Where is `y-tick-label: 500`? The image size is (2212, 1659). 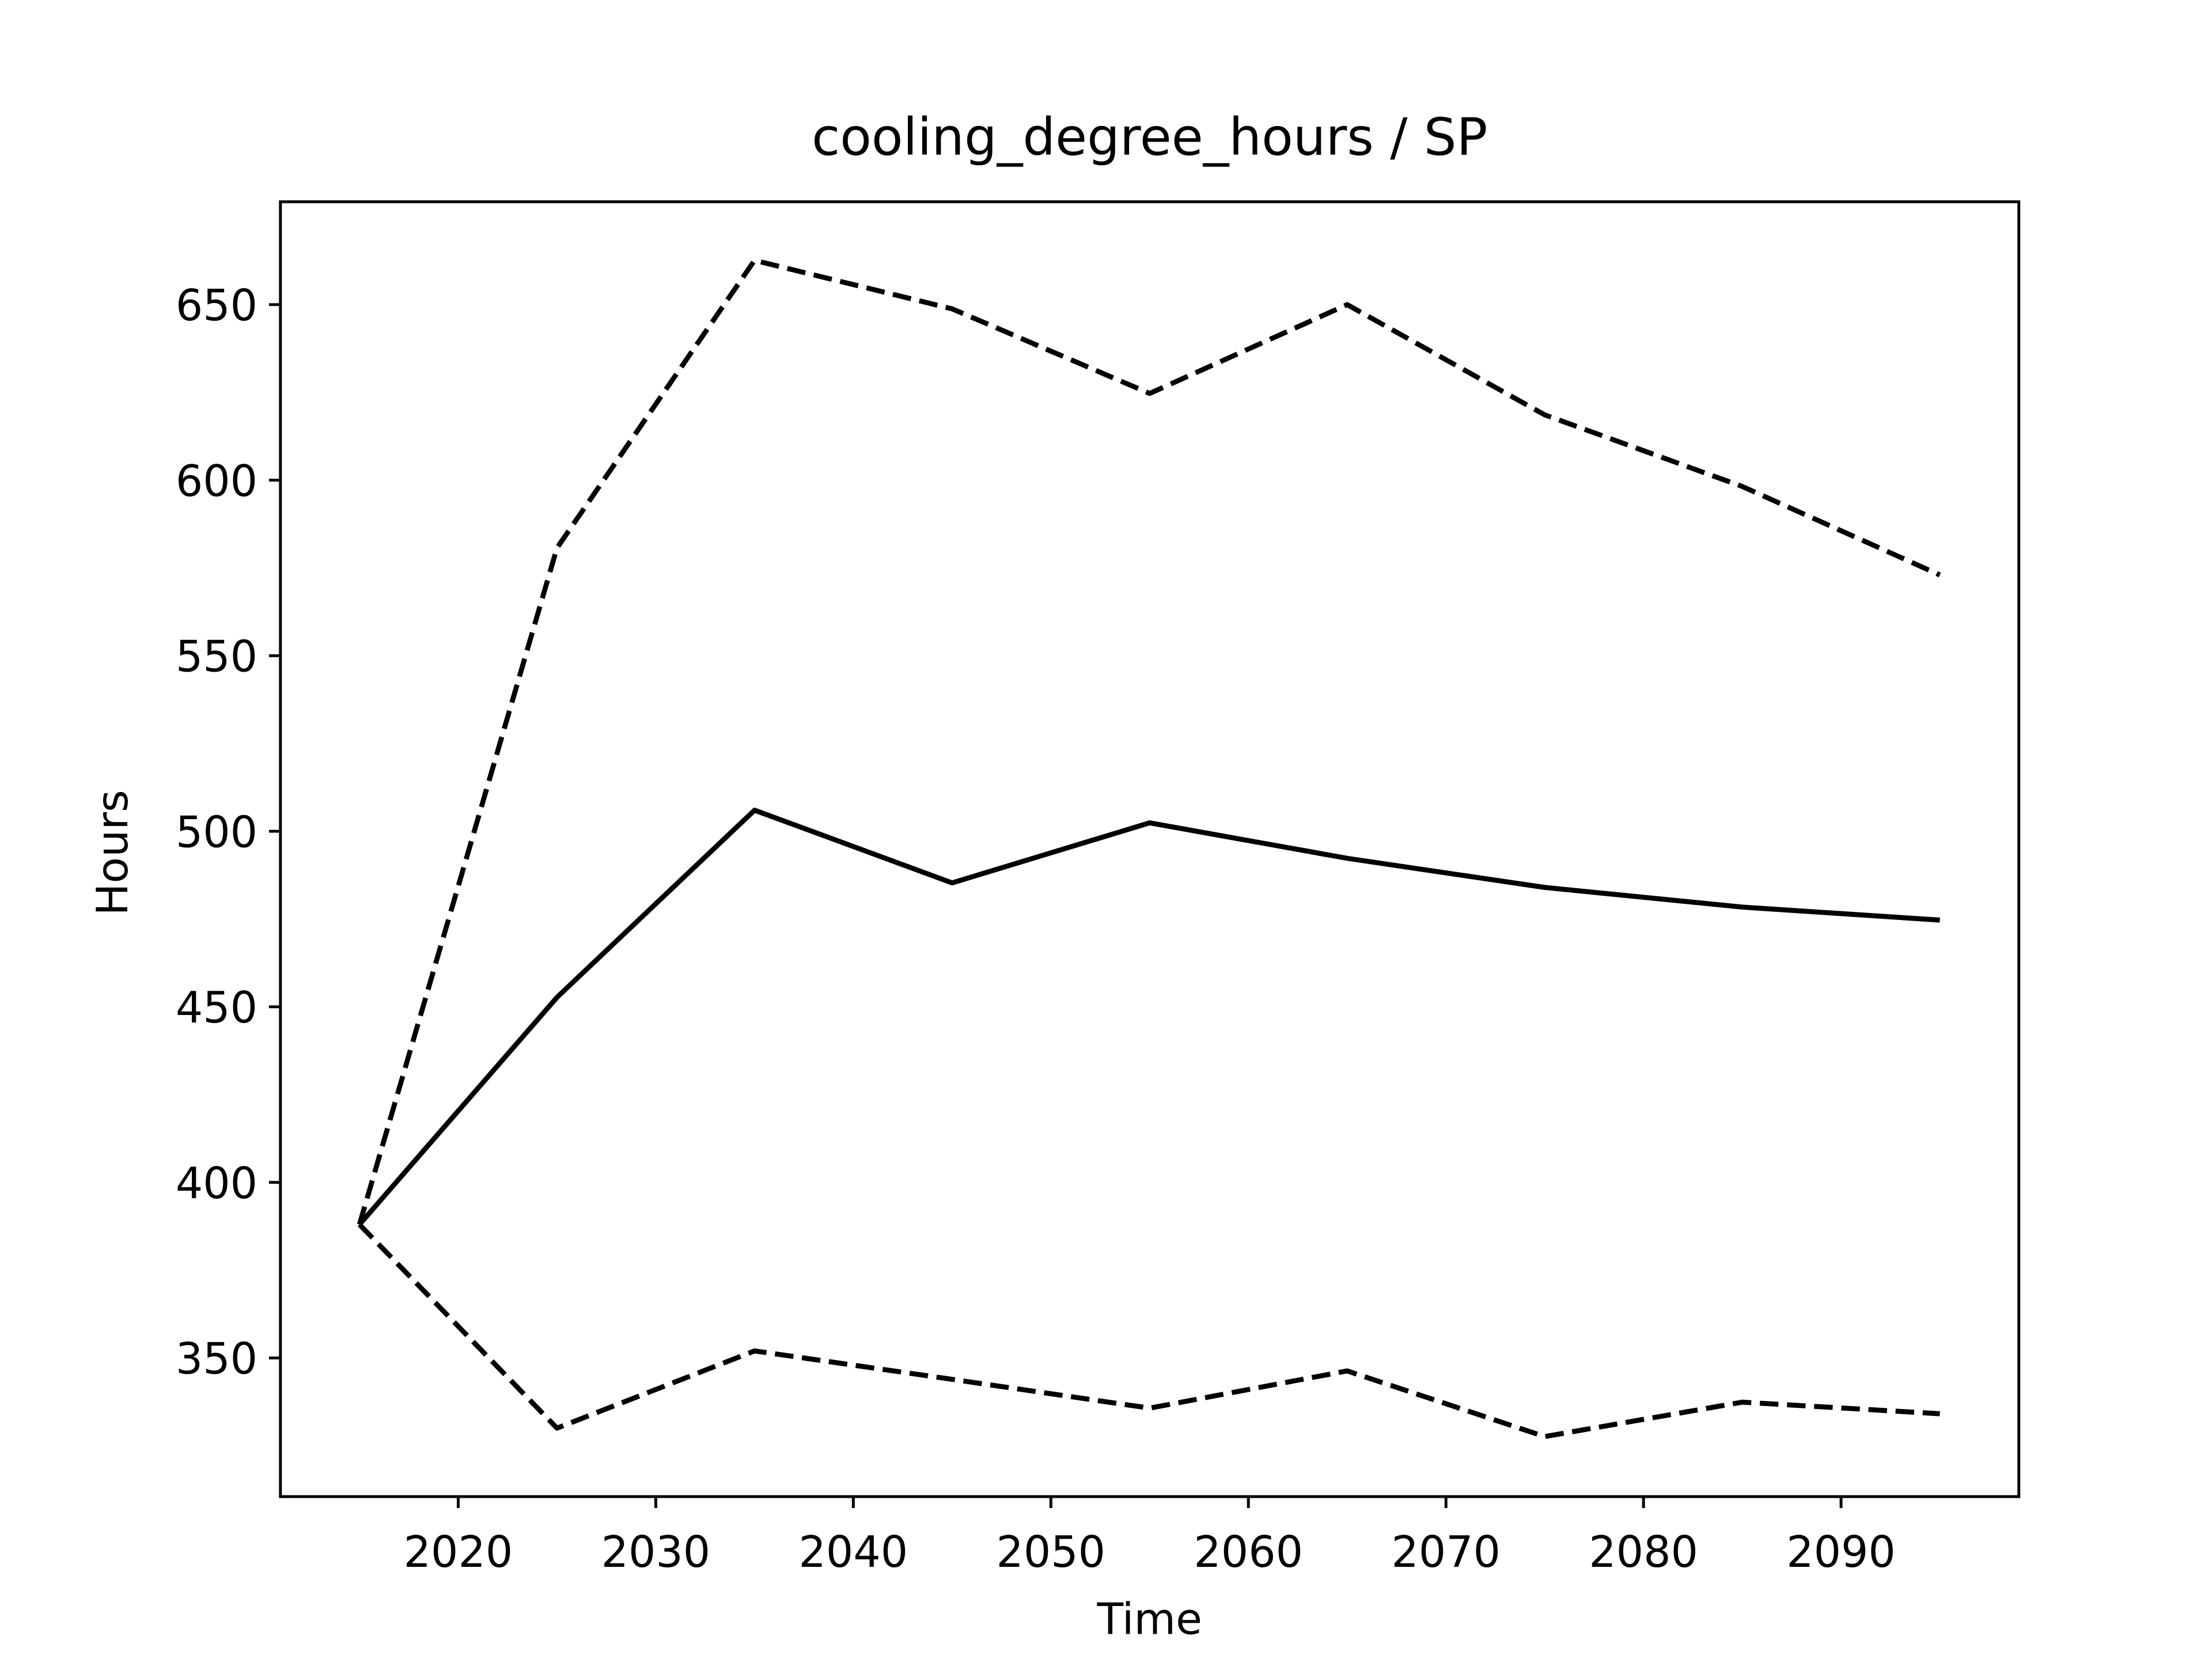 y-tick-label: 500 is located at coordinates (216, 832).